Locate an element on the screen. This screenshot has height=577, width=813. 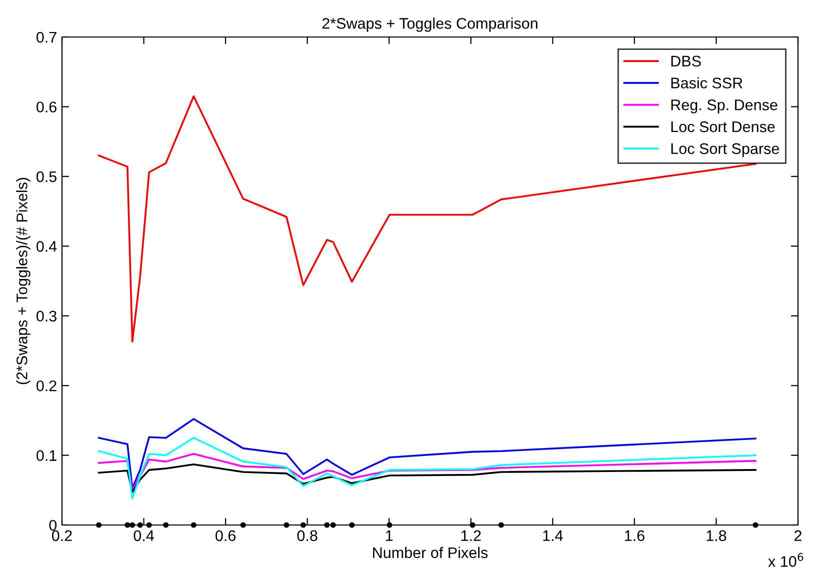
y-tick-label: 0.5 is located at coordinates (46, 176).